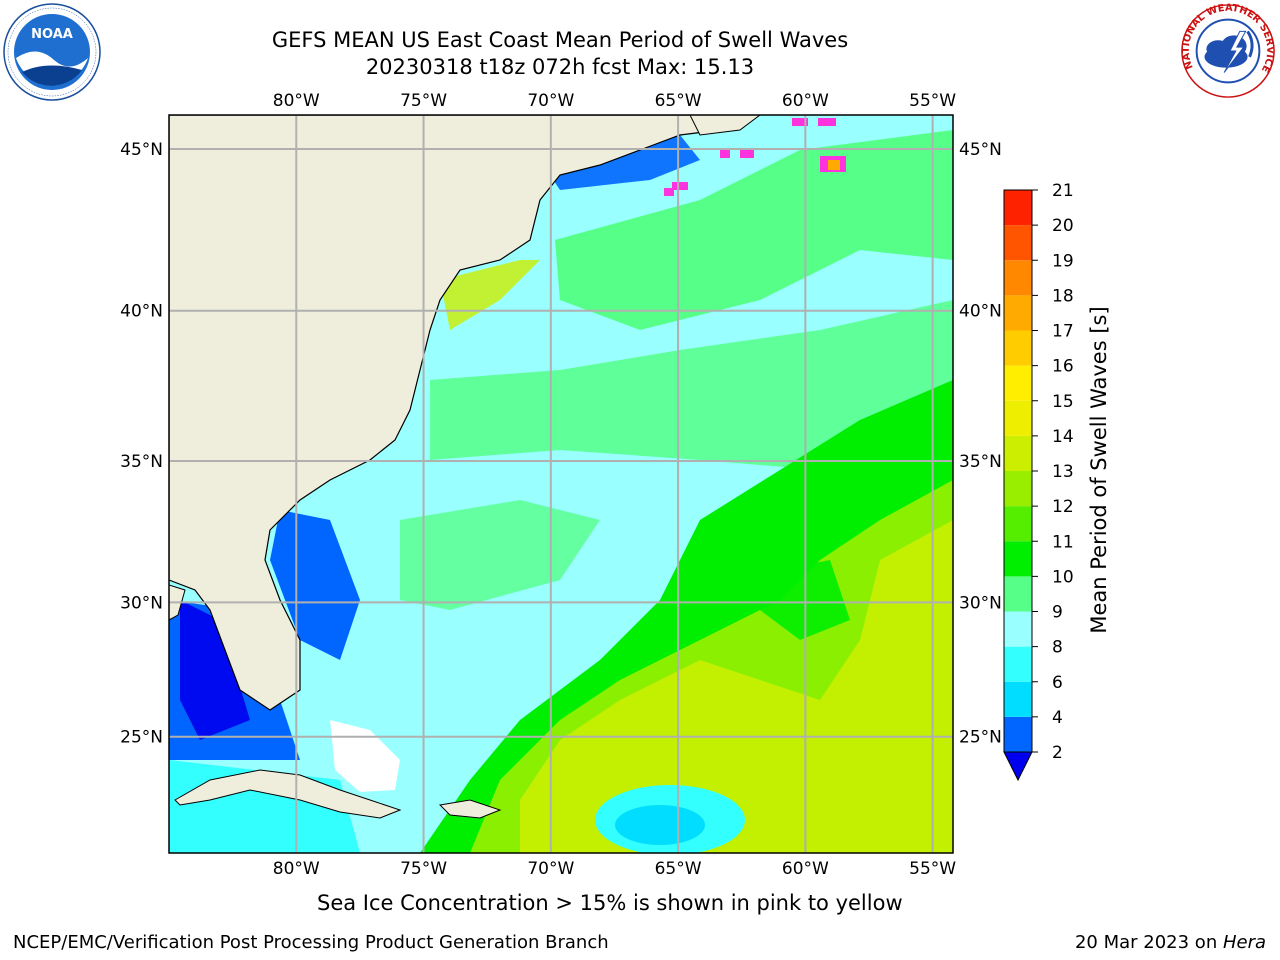  What do you see at coordinates (932, 101) in the screenshot?
I see `lon-label-top: 55°W` at bounding box center [932, 101].